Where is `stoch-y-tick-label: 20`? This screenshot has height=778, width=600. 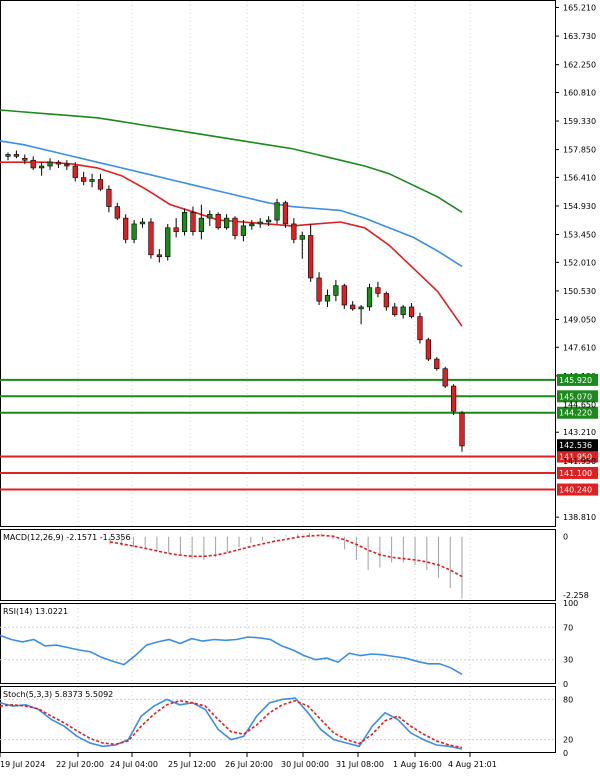
stoch-y-tick-label: 20 is located at coordinates (568, 740).